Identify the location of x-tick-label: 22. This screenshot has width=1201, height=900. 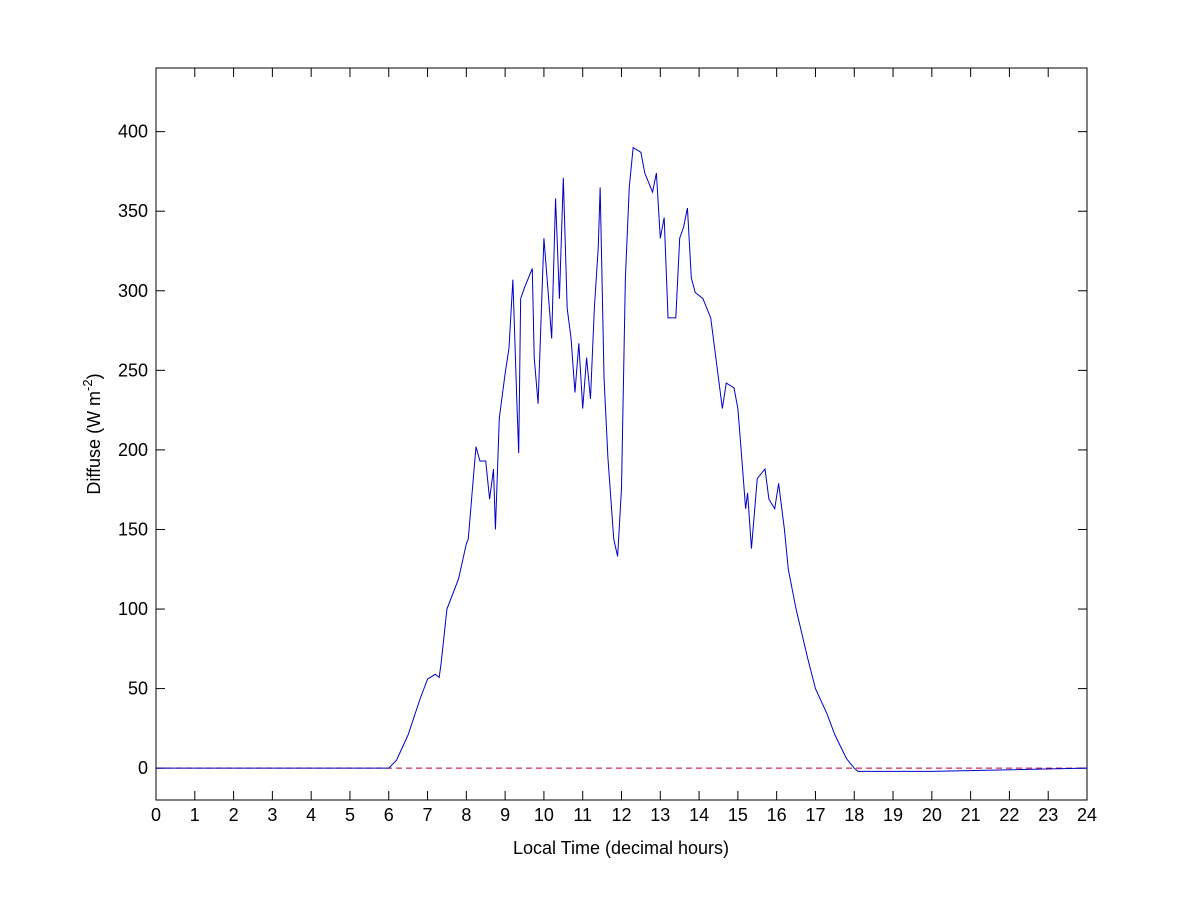
(1009, 815).